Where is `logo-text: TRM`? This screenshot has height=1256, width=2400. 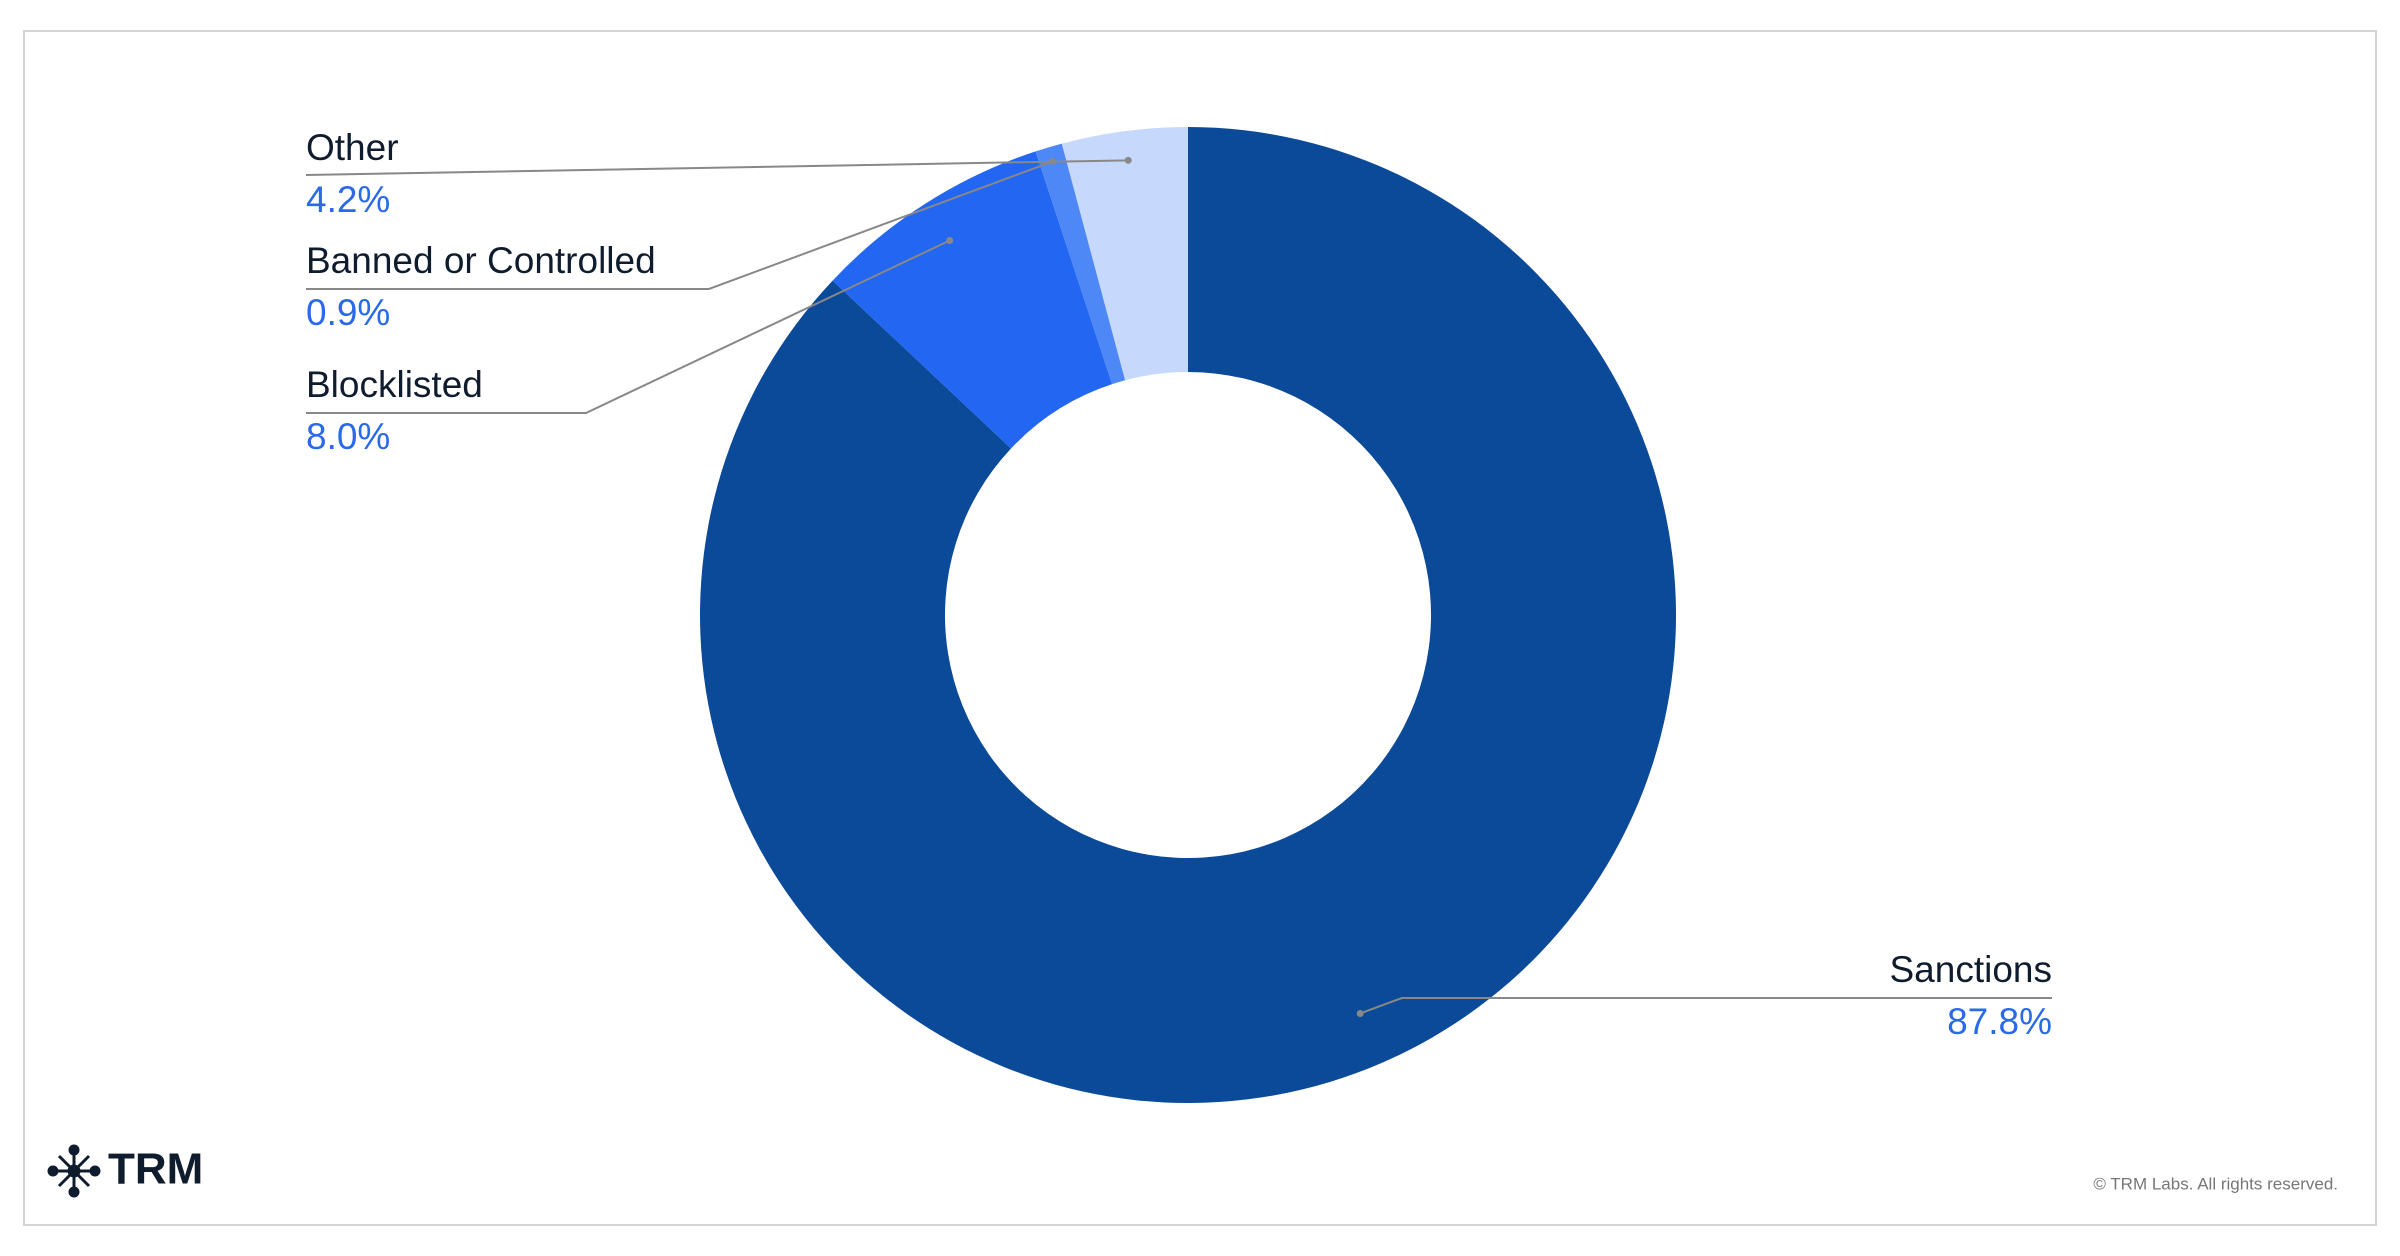
logo-text: TRM is located at coordinates (155, 1169).